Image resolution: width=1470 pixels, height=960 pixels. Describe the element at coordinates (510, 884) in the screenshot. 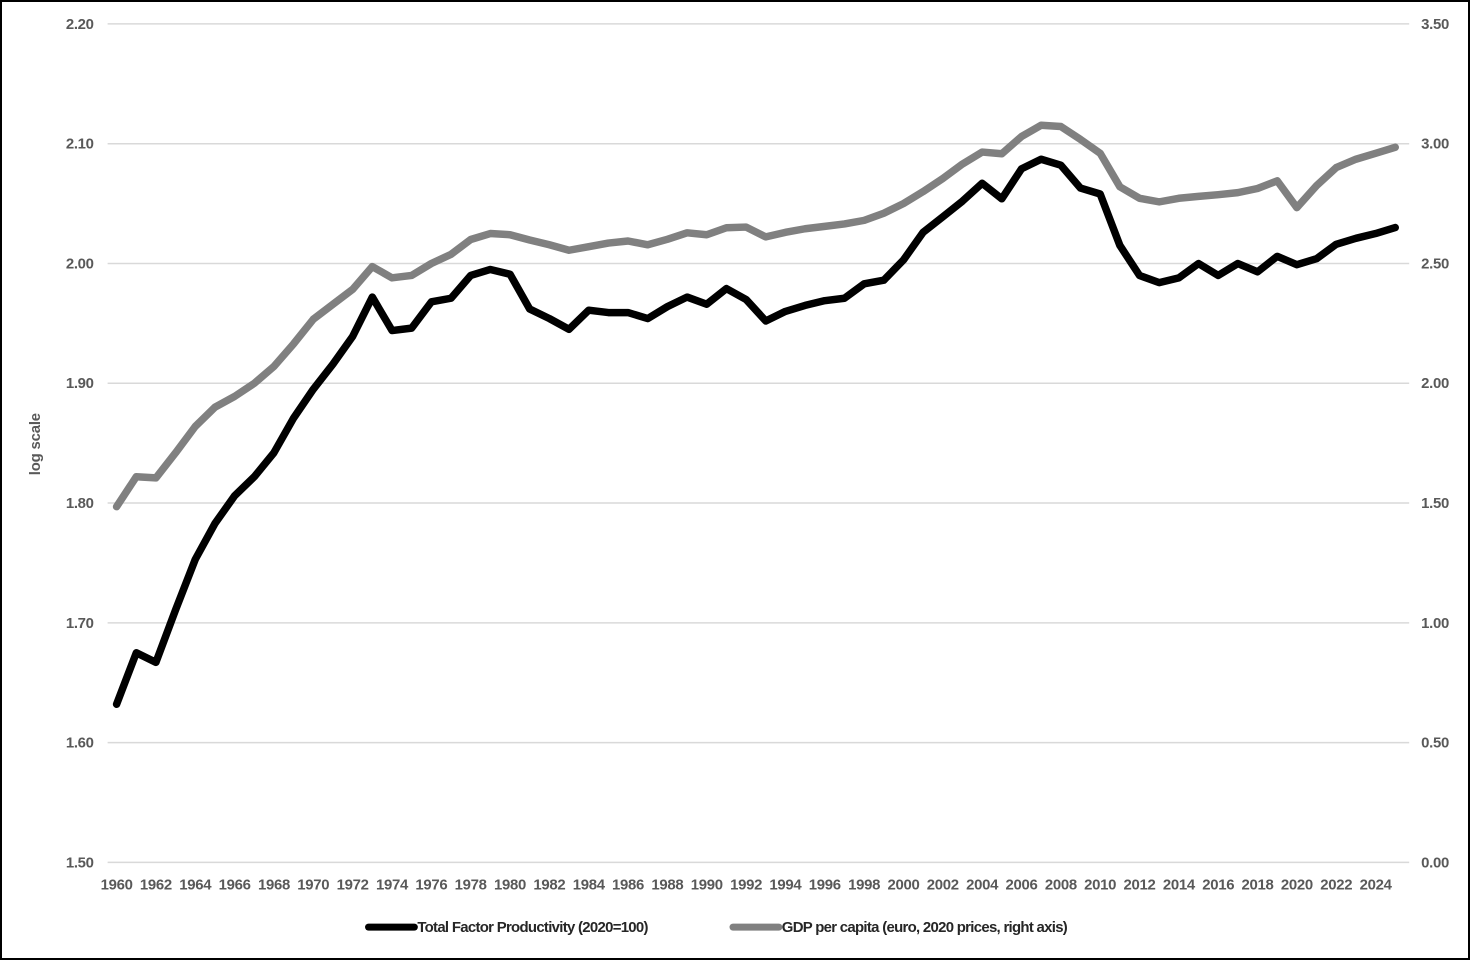

I see `x-axis-tick: 1980` at that location.